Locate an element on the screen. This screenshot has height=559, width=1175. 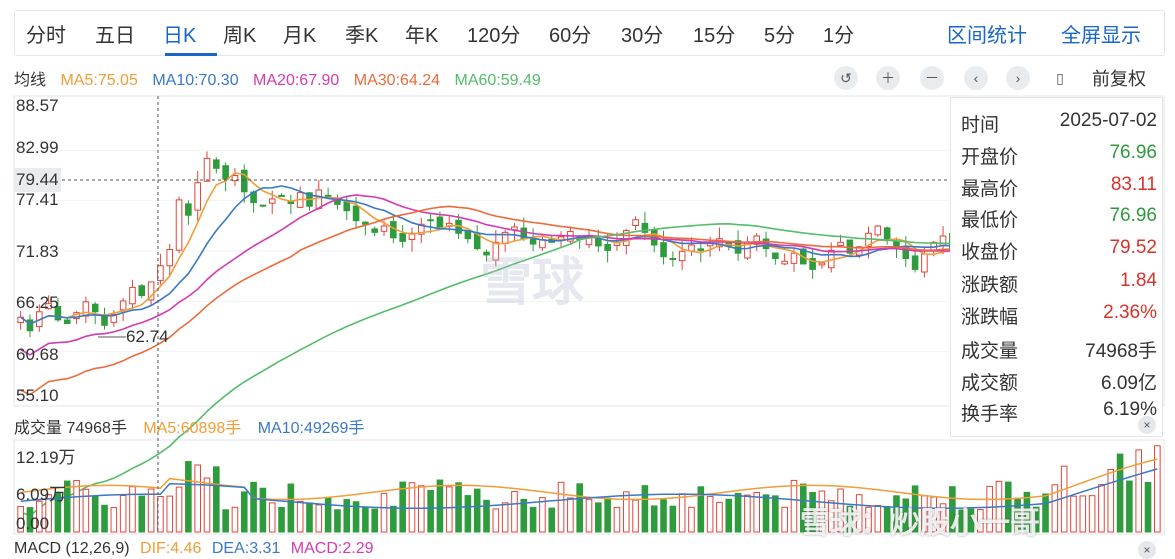
tab-1min: 1分 is located at coordinates (839, 36).